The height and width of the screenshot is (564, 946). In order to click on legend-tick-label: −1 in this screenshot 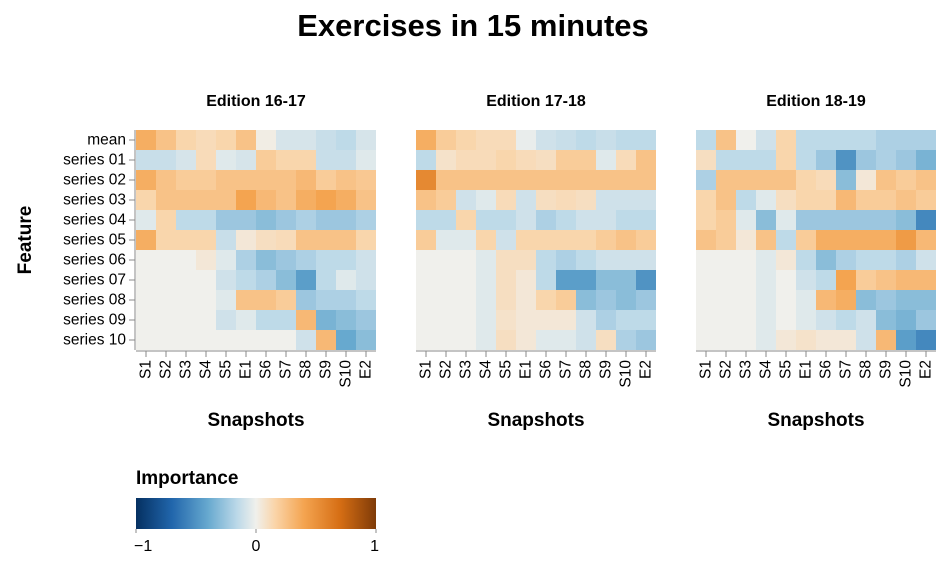, I will do `click(143, 546)`.